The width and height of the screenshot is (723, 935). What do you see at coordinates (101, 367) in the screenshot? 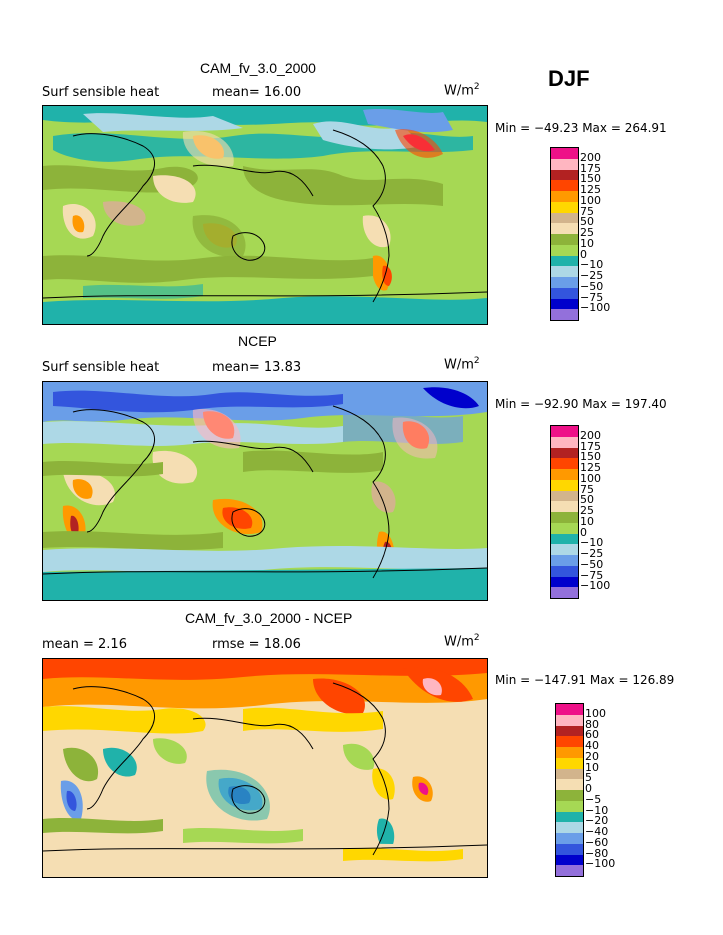
I see `panel-2-field-label: Surf sensible heat` at bounding box center [101, 367].